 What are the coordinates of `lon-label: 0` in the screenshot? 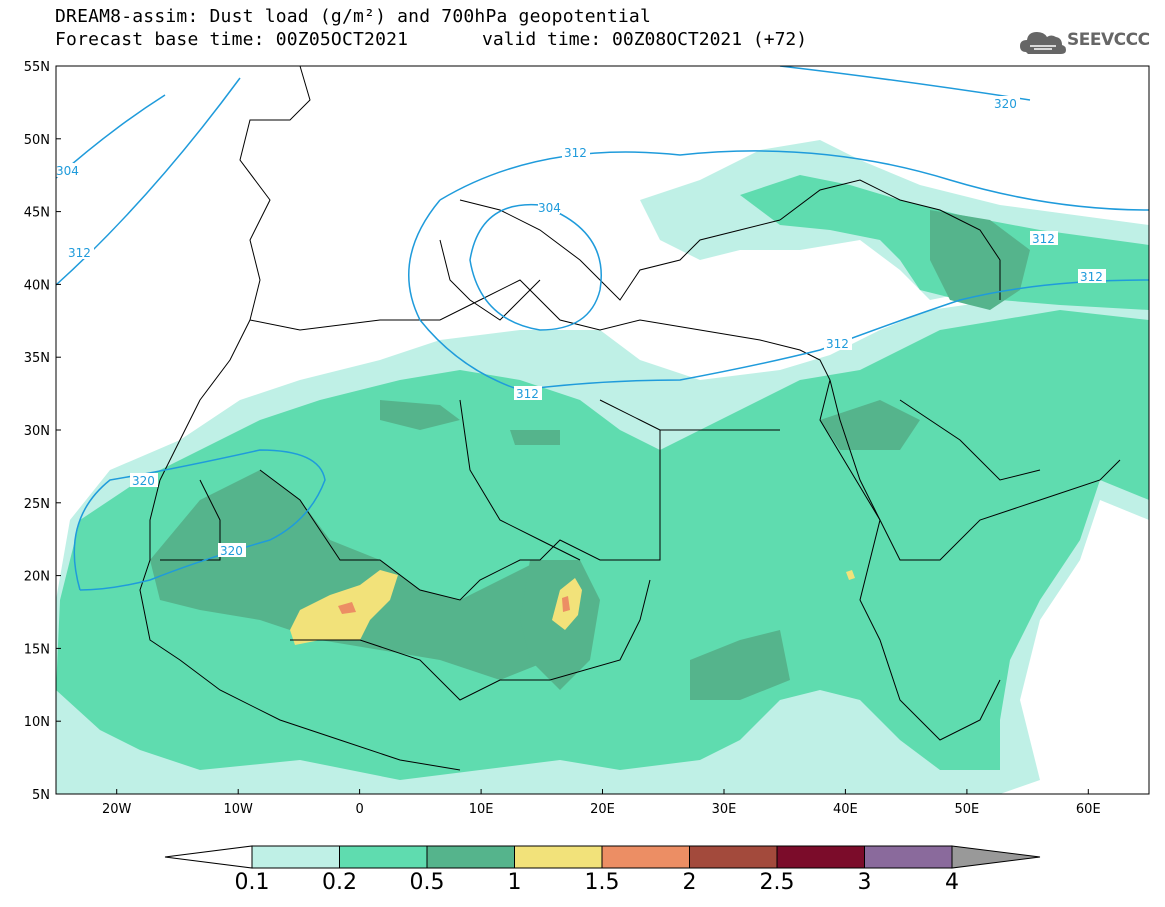 It's located at (359, 809).